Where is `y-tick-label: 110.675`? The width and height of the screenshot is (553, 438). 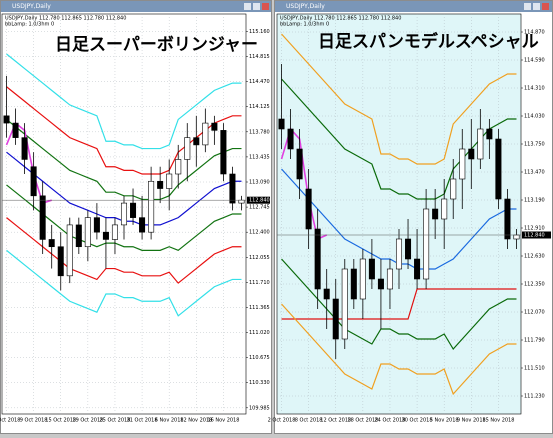
y-tick-label: 110.675 is located at coordinates (259, 358).